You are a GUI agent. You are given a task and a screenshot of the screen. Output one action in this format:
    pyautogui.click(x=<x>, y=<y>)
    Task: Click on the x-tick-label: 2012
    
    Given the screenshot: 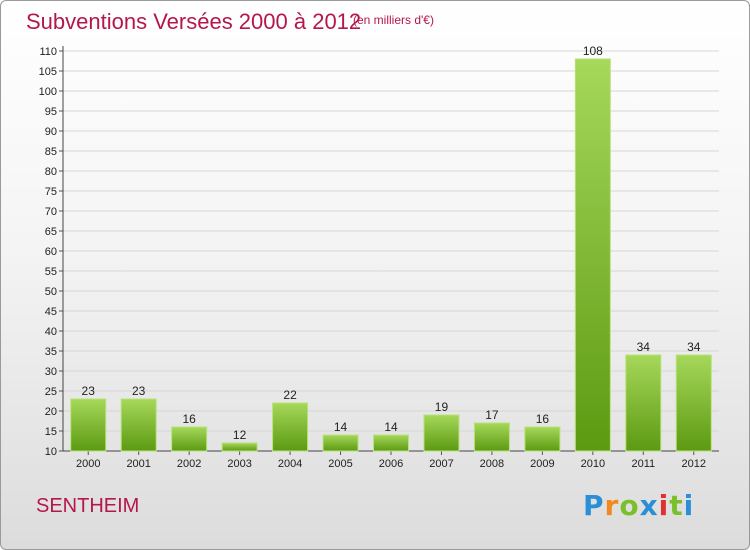 What is the action you would take?
    pyautogui.click(x=694, y=464)
    